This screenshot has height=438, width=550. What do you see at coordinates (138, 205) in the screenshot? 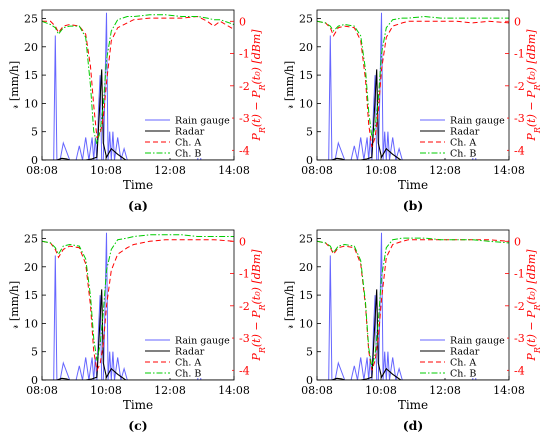
I see `panel-label: (a)` at bounding box center [138, 205].